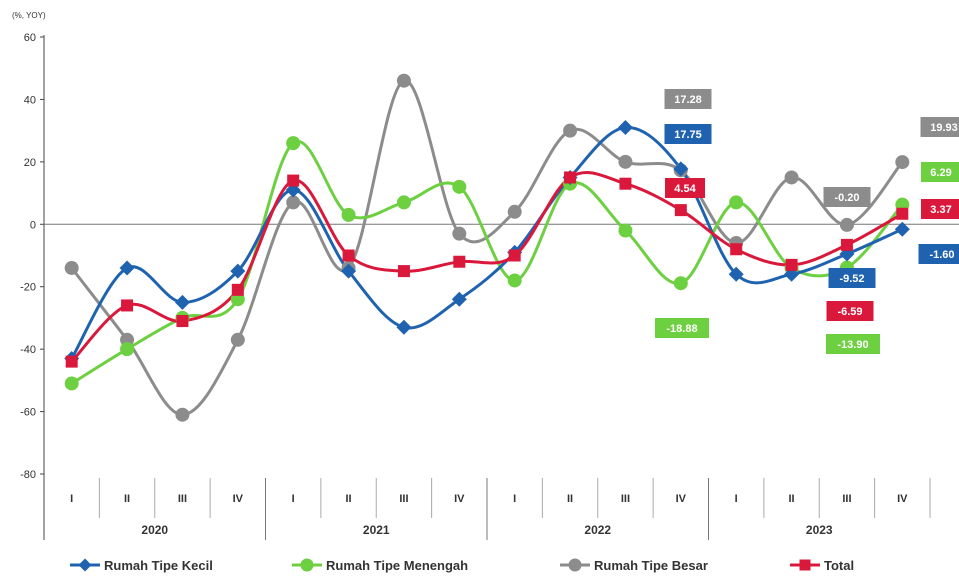 The image size is (959, 577). I want to click on data-label-text: 6.29, so click(940, 173).